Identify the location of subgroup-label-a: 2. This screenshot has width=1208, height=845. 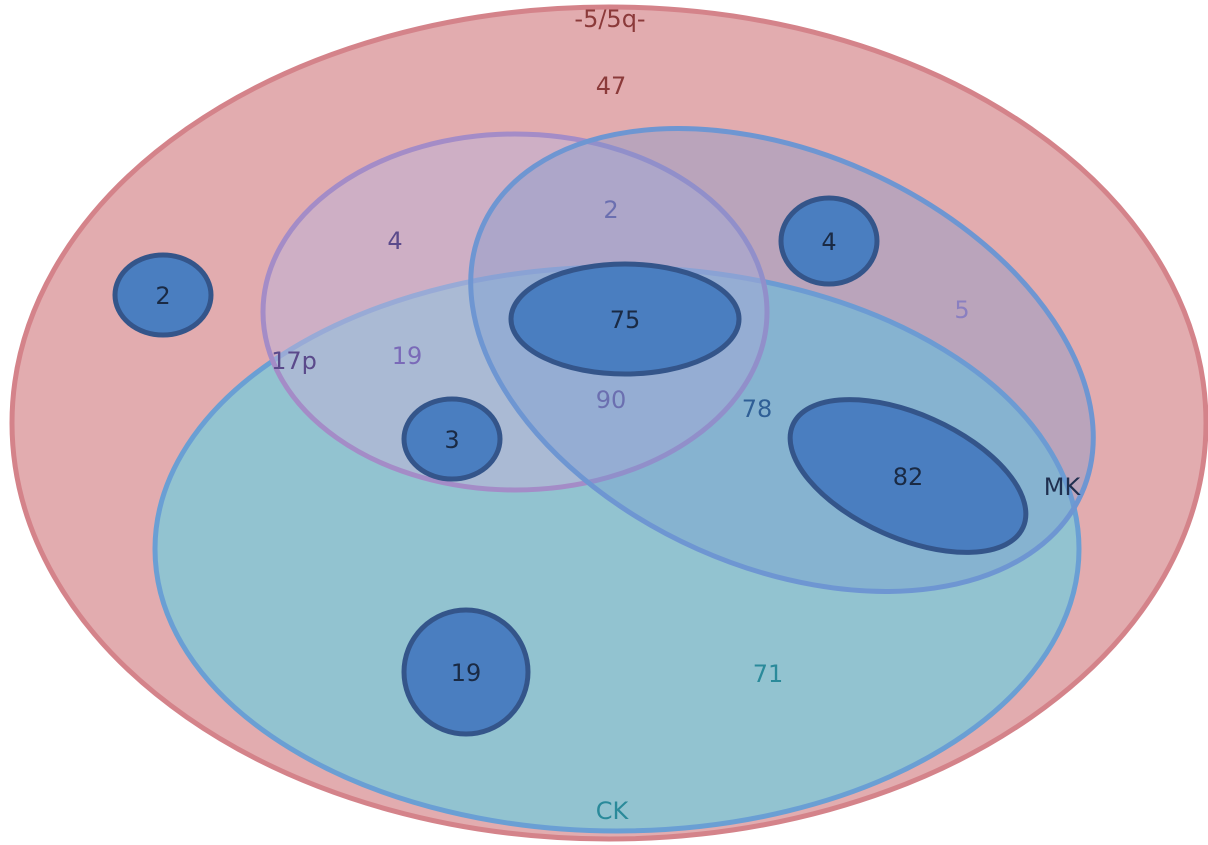
(162, 296).